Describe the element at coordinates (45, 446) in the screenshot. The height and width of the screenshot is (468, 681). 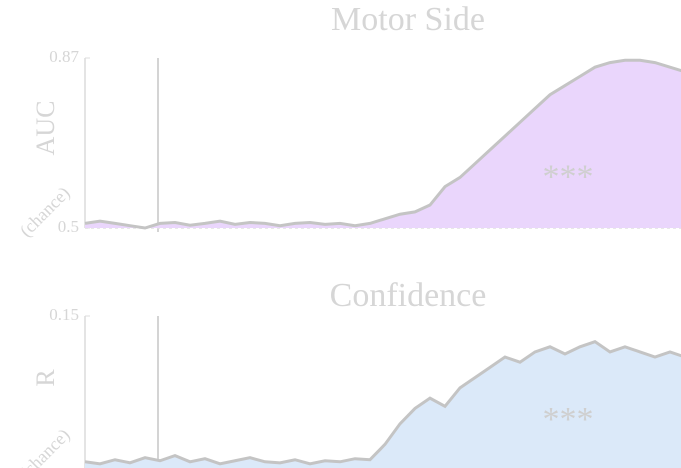
I see `y-note: (chance)` at that location.